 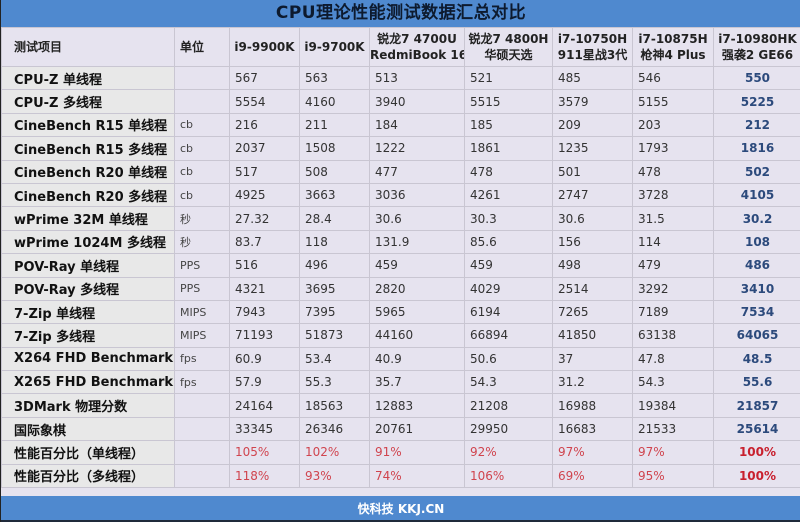 What do you see at coordinates (592, 47) in the screenshot?
I see `header-cpu-4: i7-10750H 911星战3代` at bounding box center [592, 47].